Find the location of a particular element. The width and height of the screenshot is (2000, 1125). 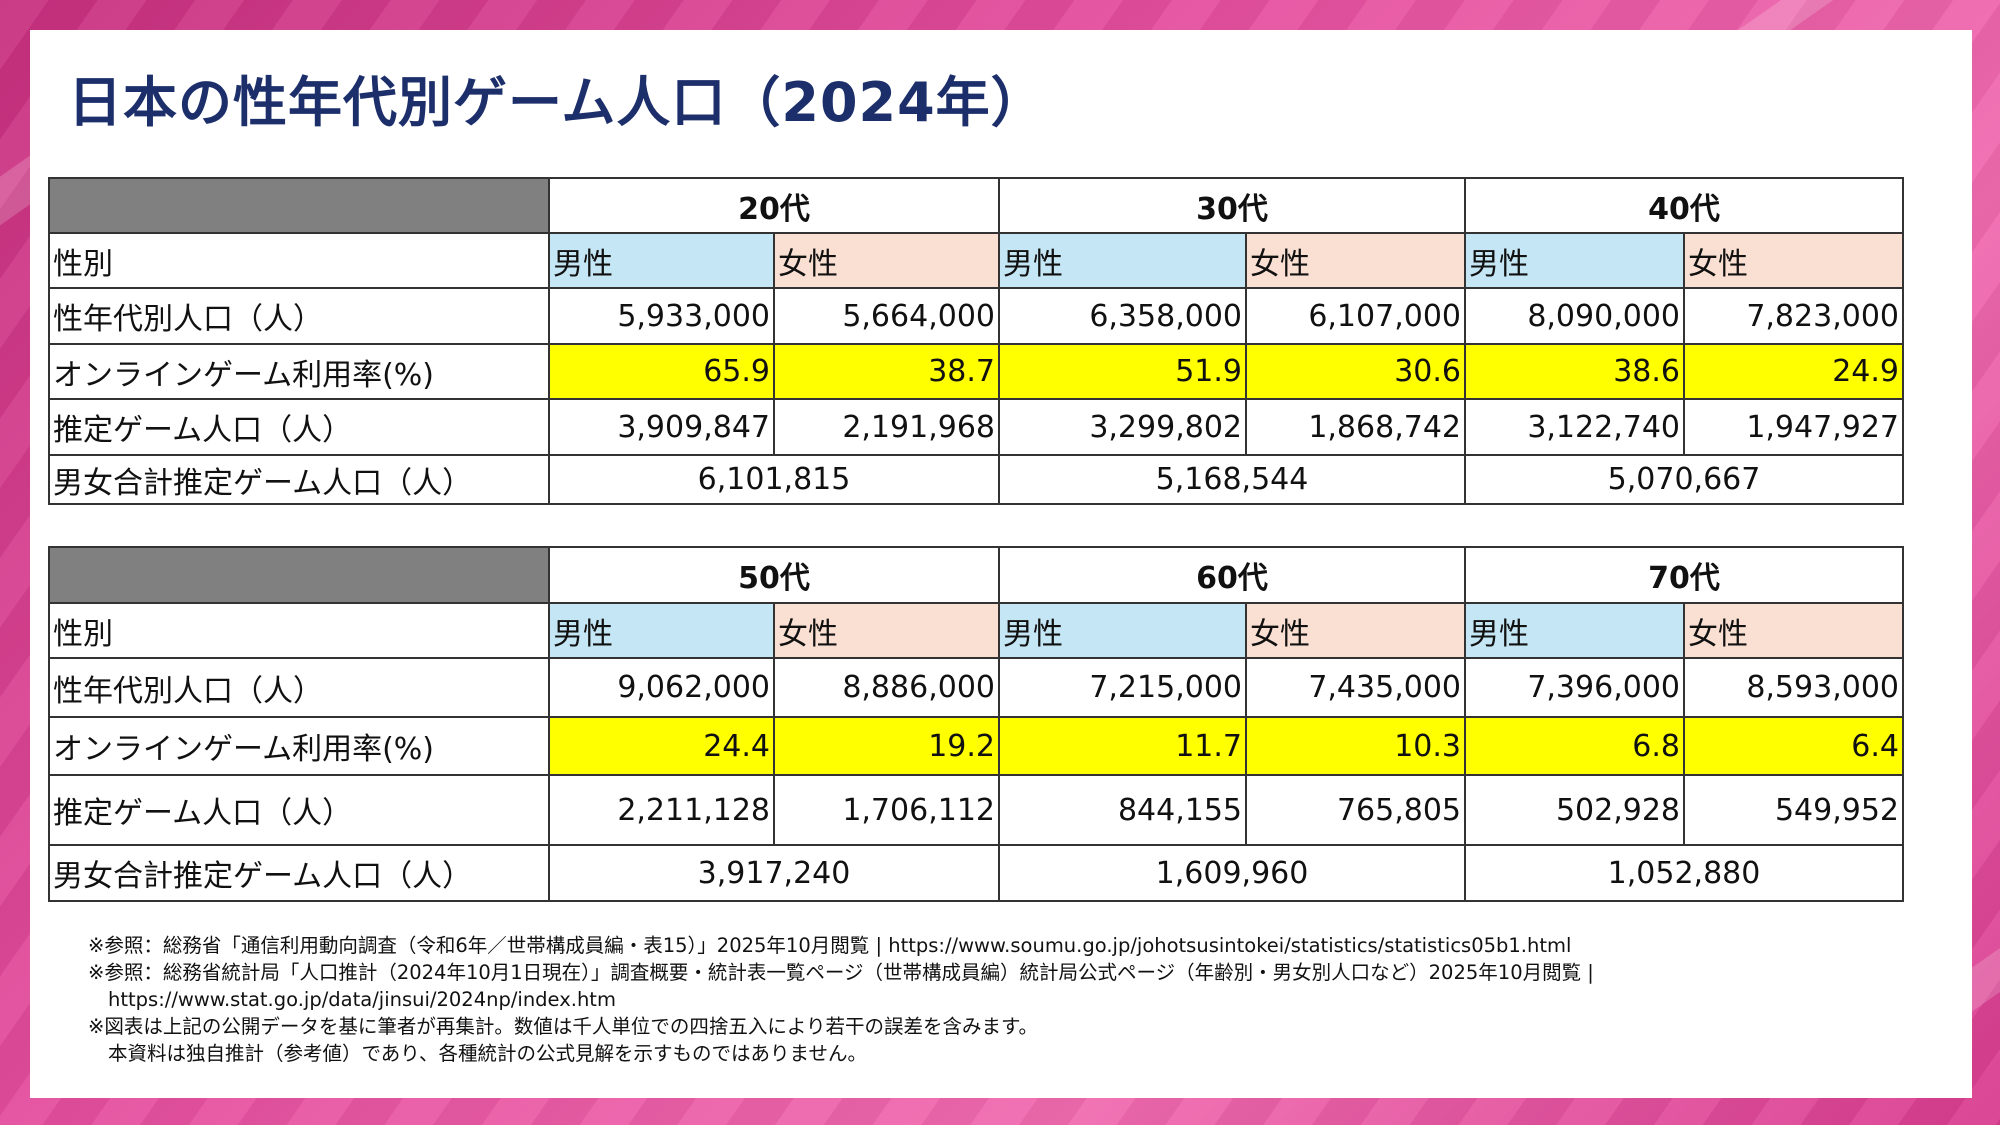

rate-cell: 19.2 is located at coordinates (886, 746).